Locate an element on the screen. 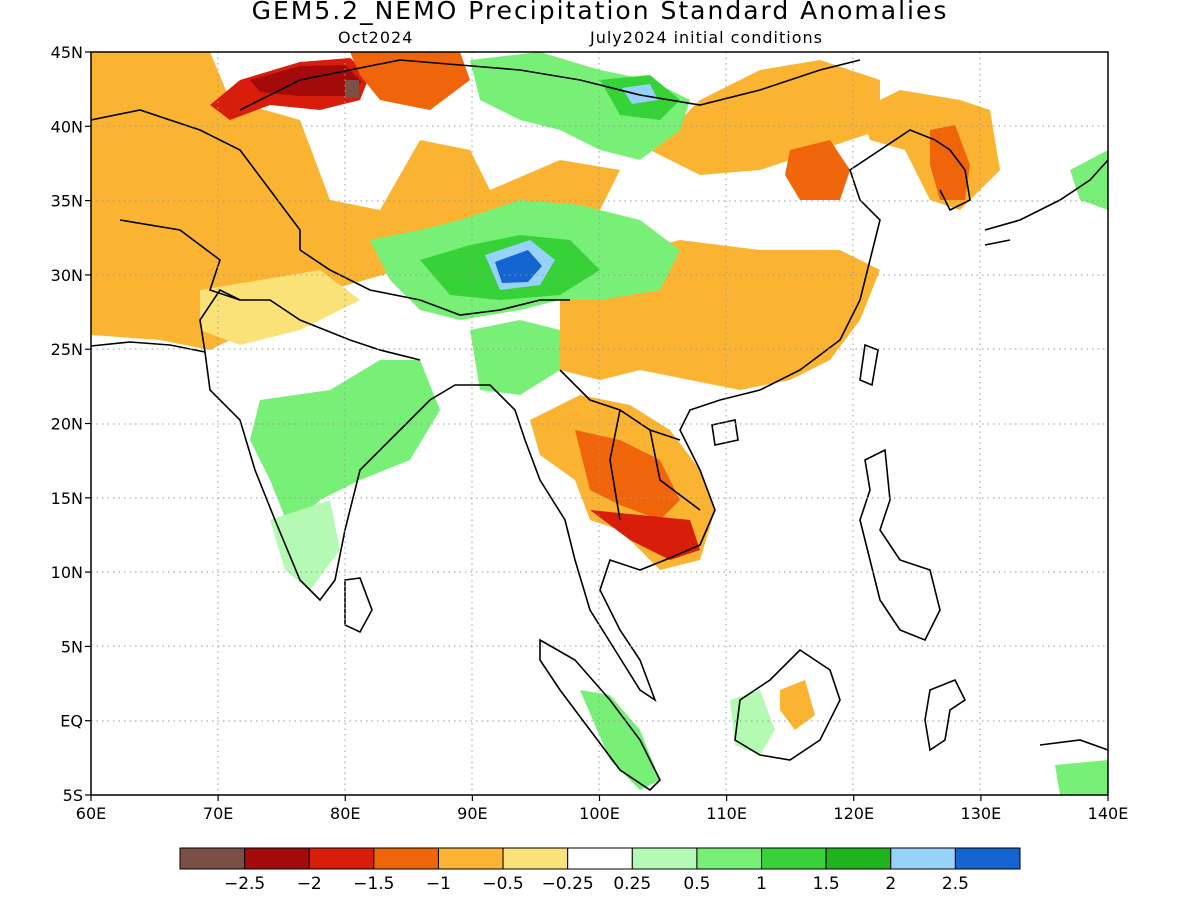 The width and height of the screenshot is (1200, 900). colorbar-label: 2.5 is located at coordinates (955, 884).